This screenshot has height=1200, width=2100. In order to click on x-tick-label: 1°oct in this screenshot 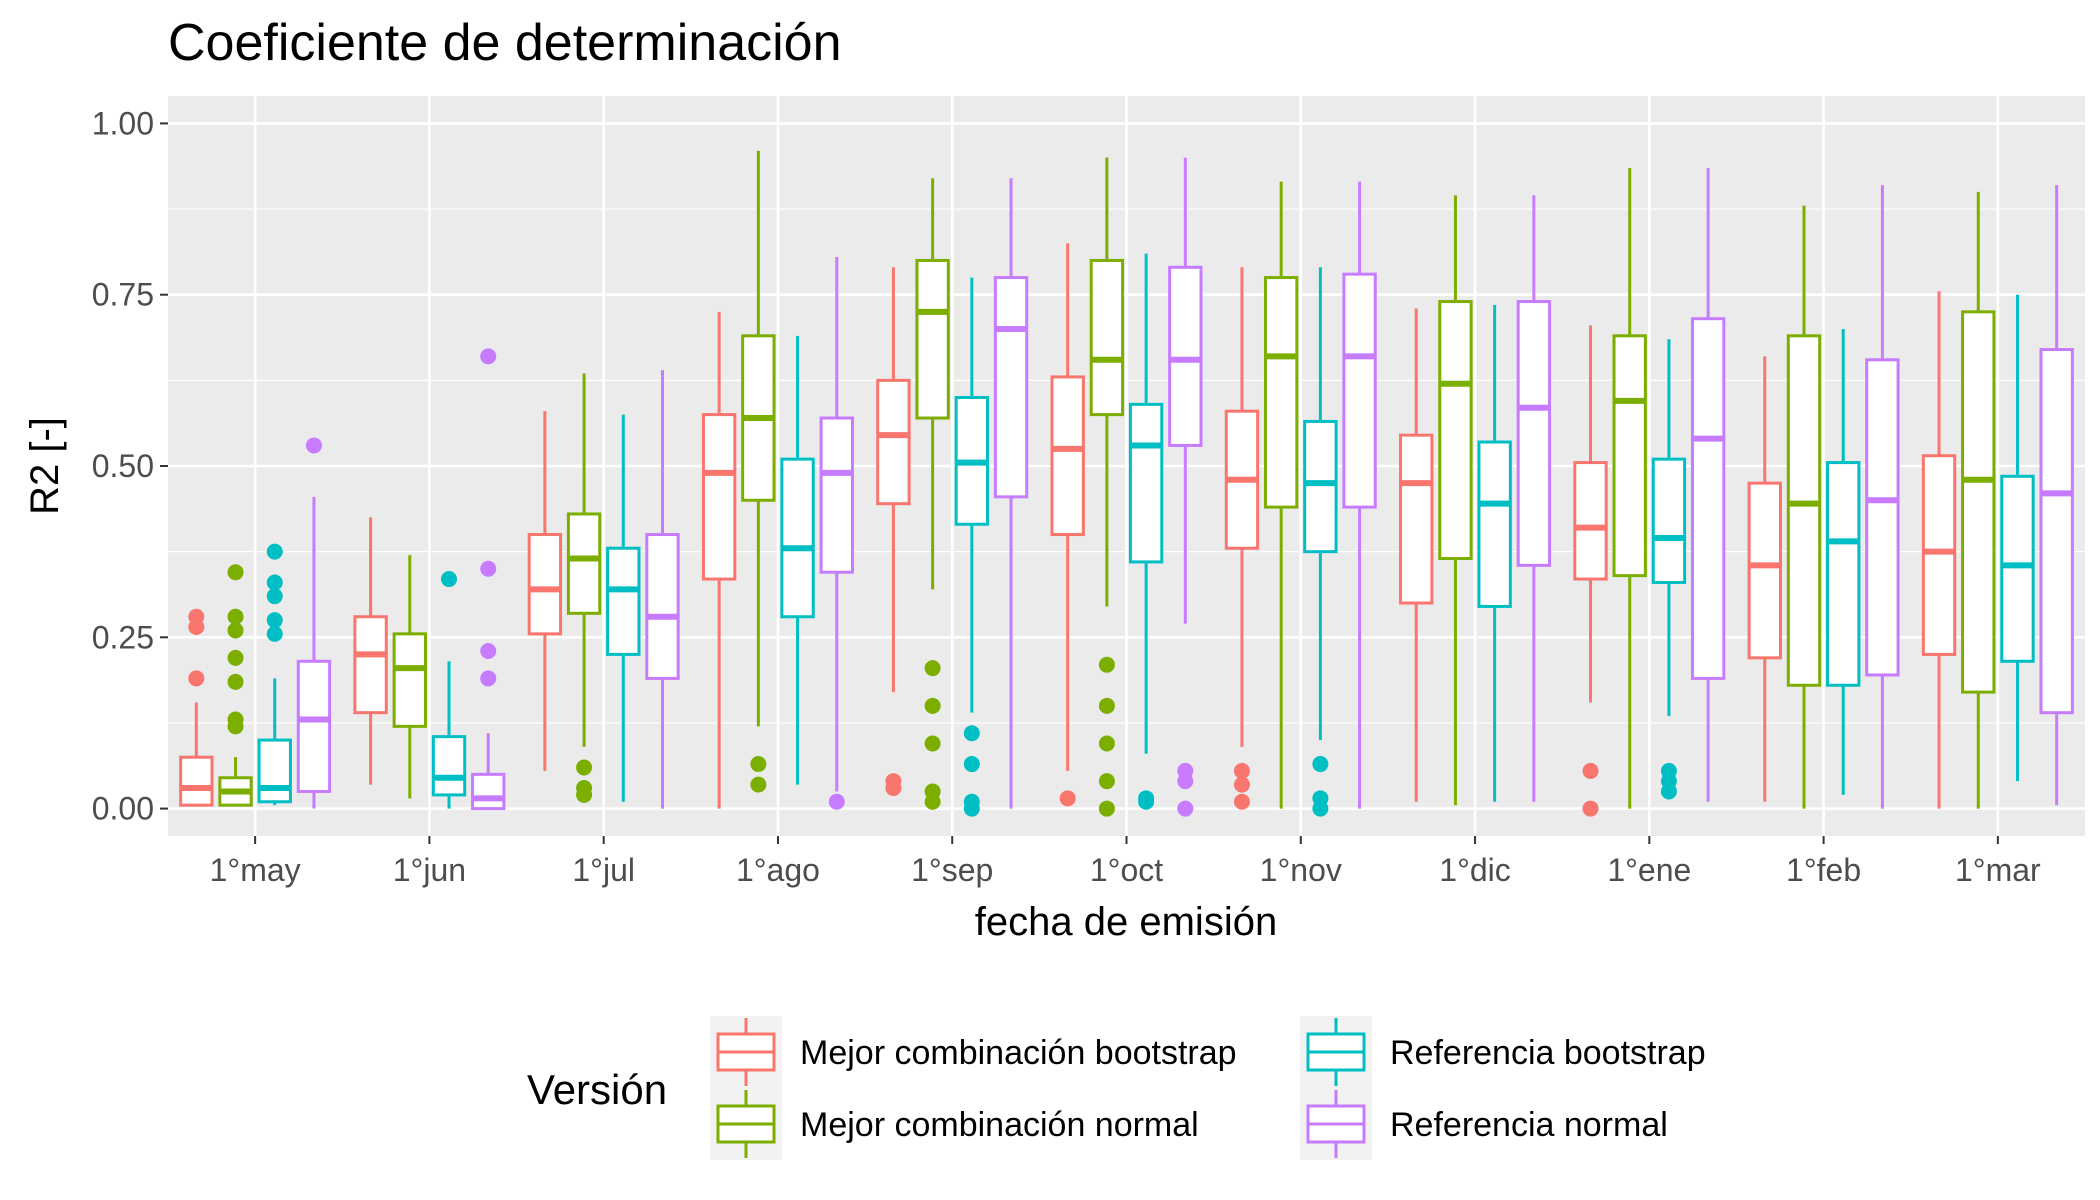, I will do `click(1126, 870)`.